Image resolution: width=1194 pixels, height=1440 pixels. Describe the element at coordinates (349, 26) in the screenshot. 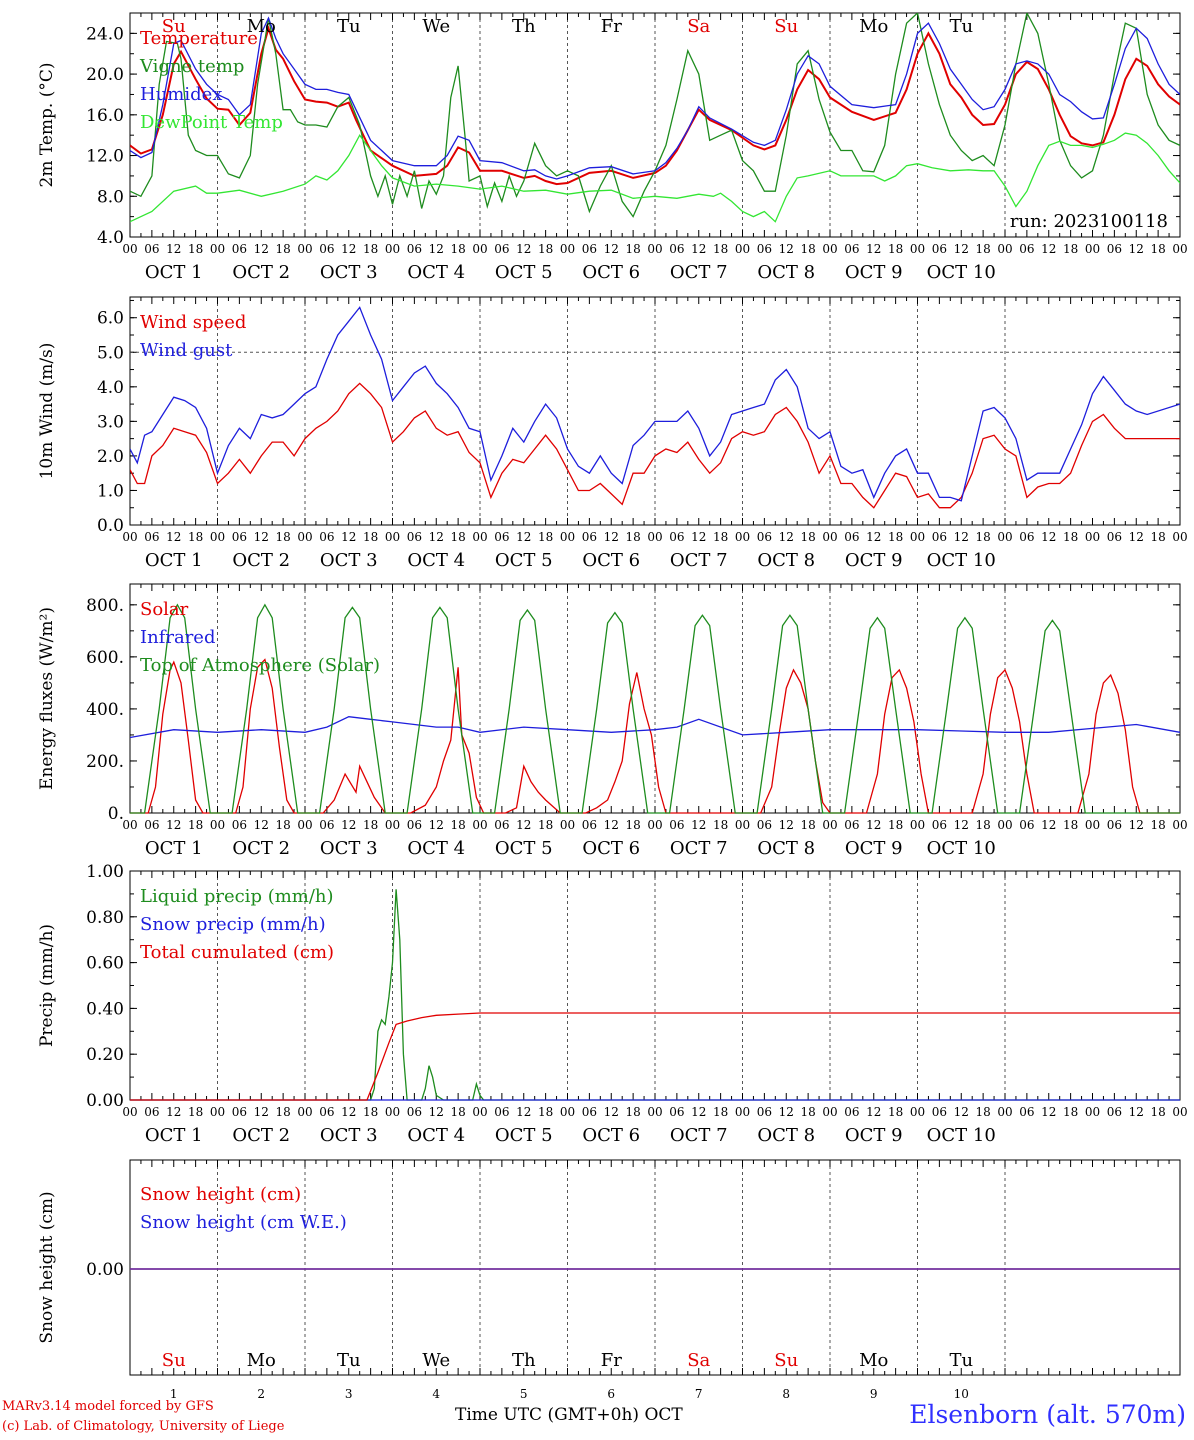

I see `day-name-top: Tu` at that location.